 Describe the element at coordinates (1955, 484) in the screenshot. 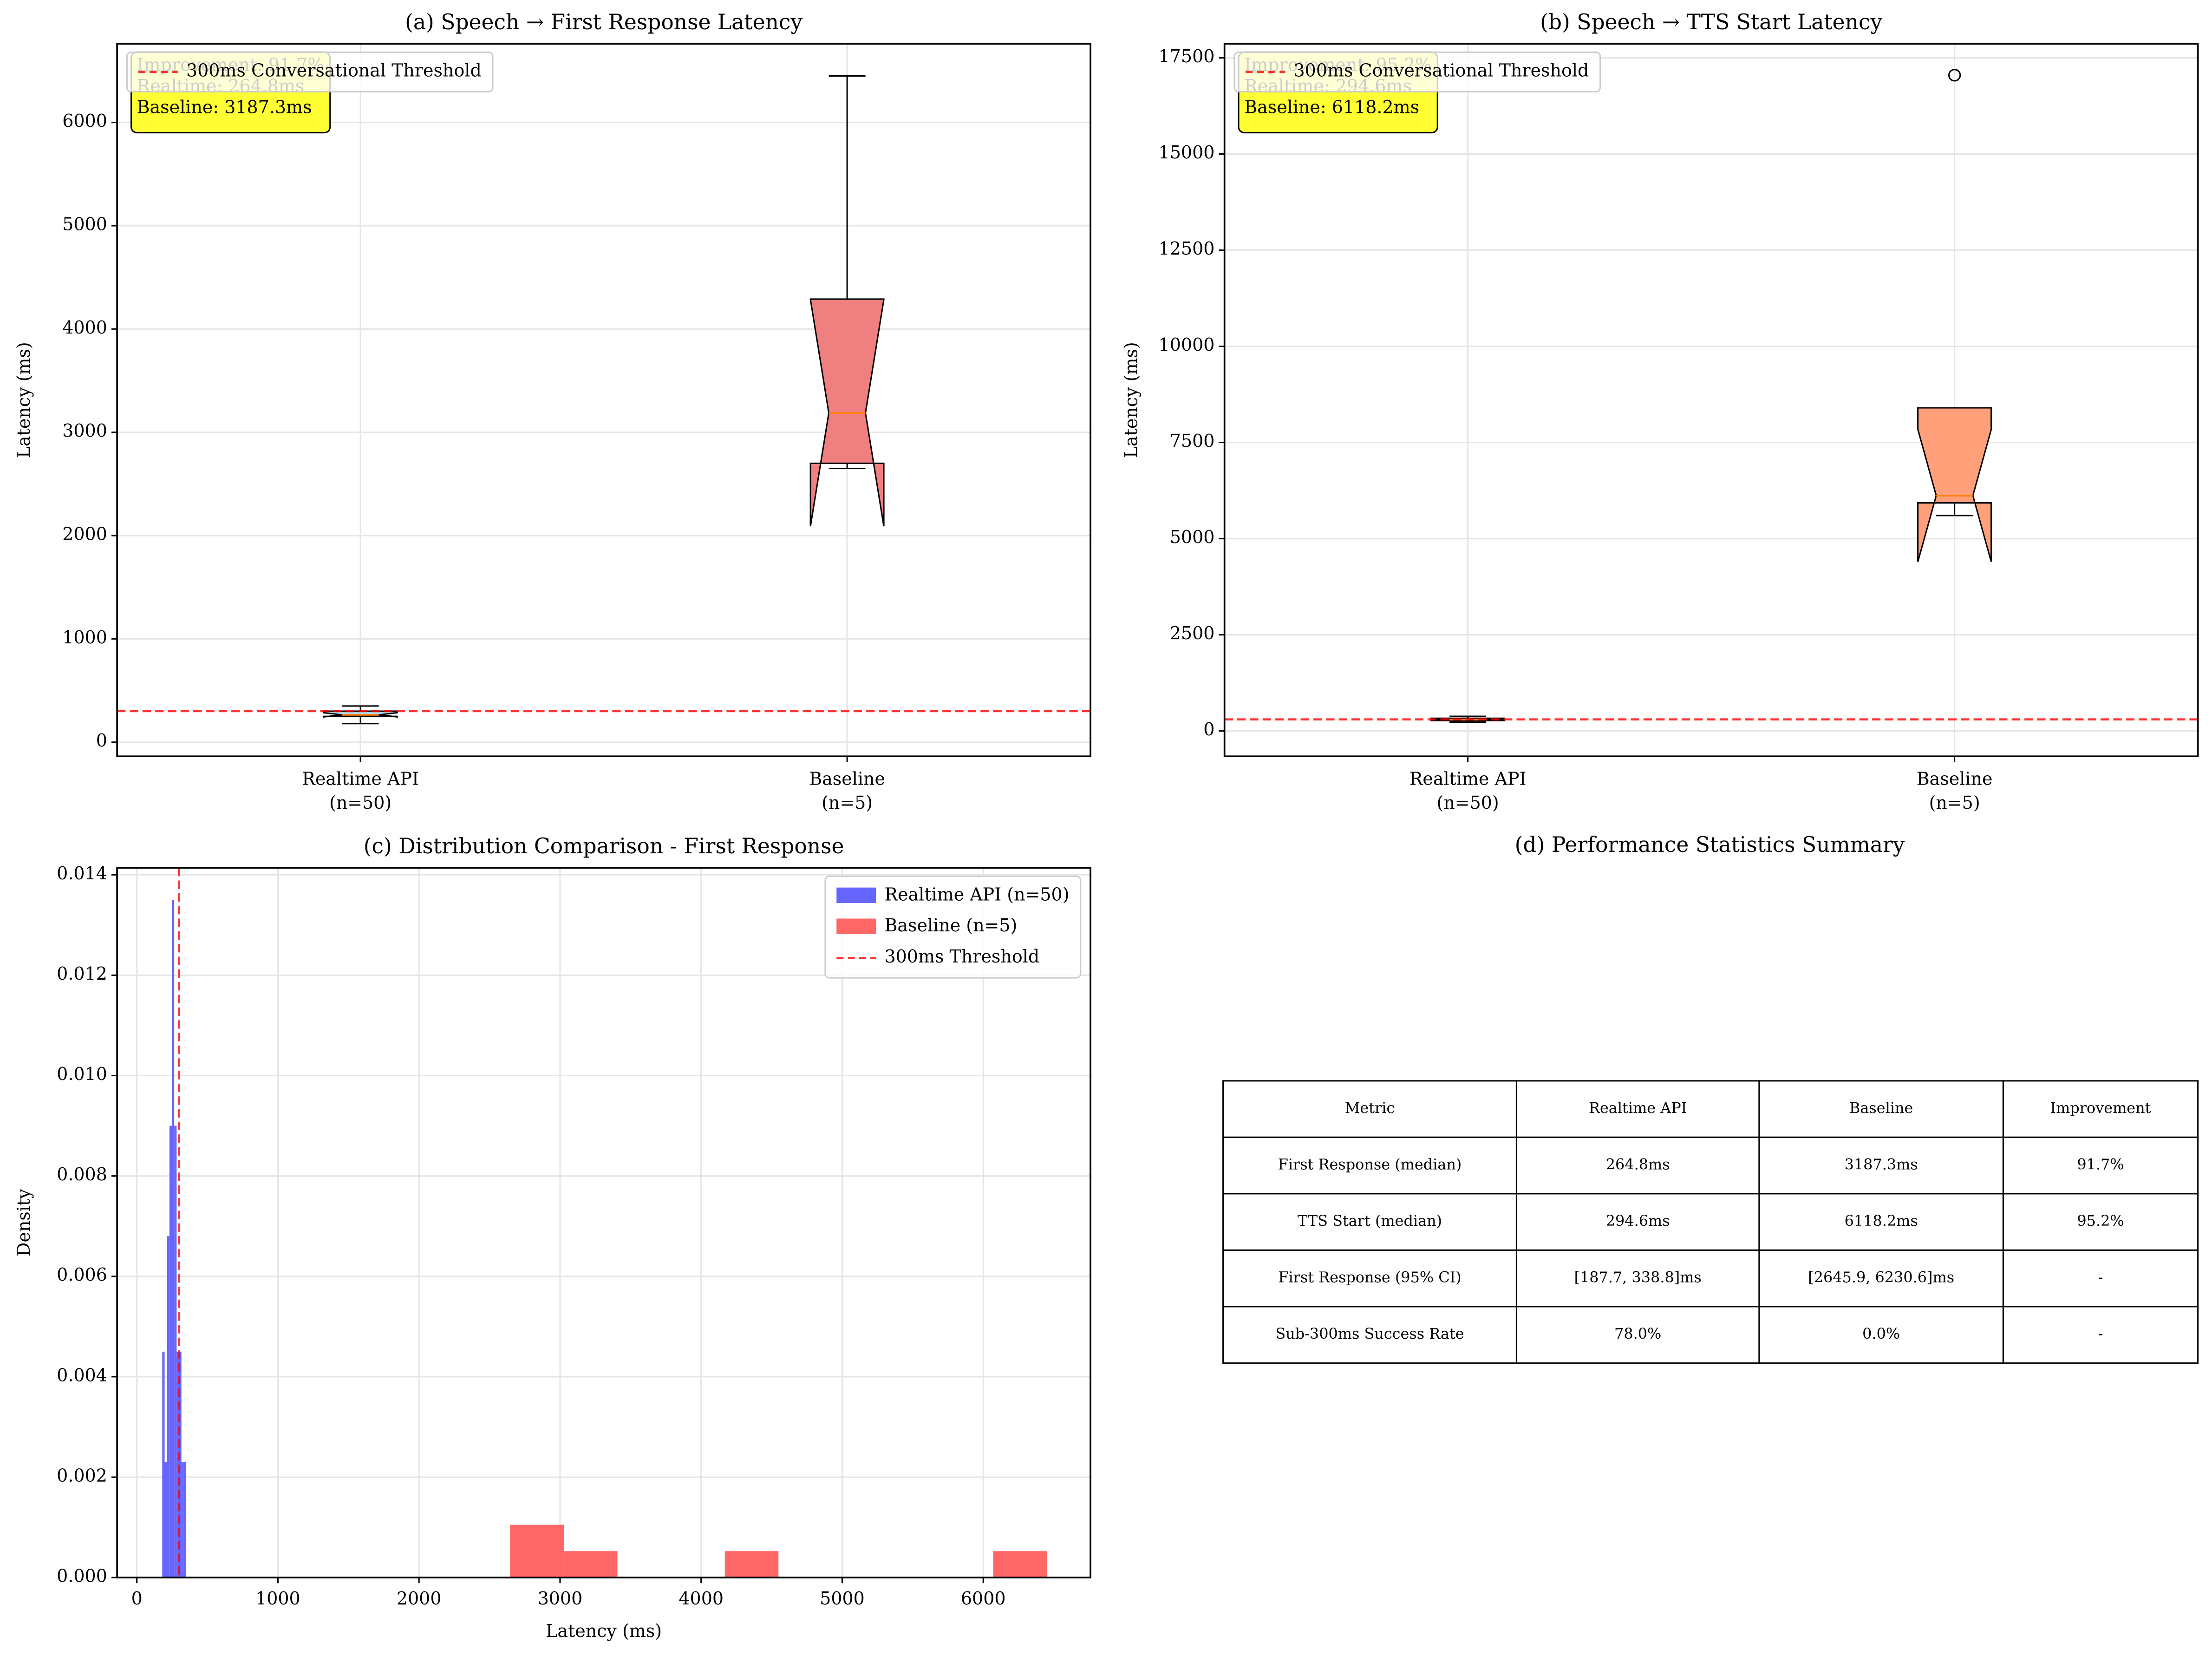

I see `box-body` at that location.